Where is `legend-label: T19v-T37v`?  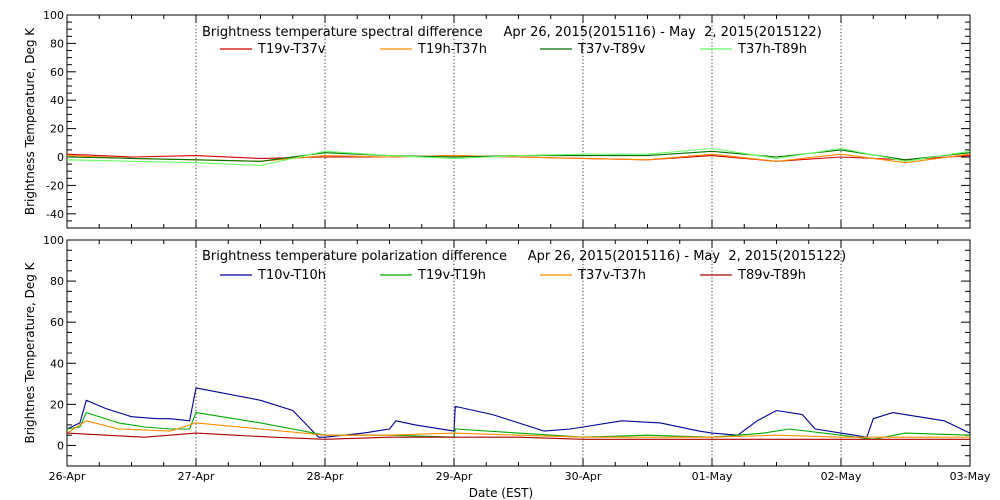 legend-label: T19v-T37v is located at coordinates (291, 49).